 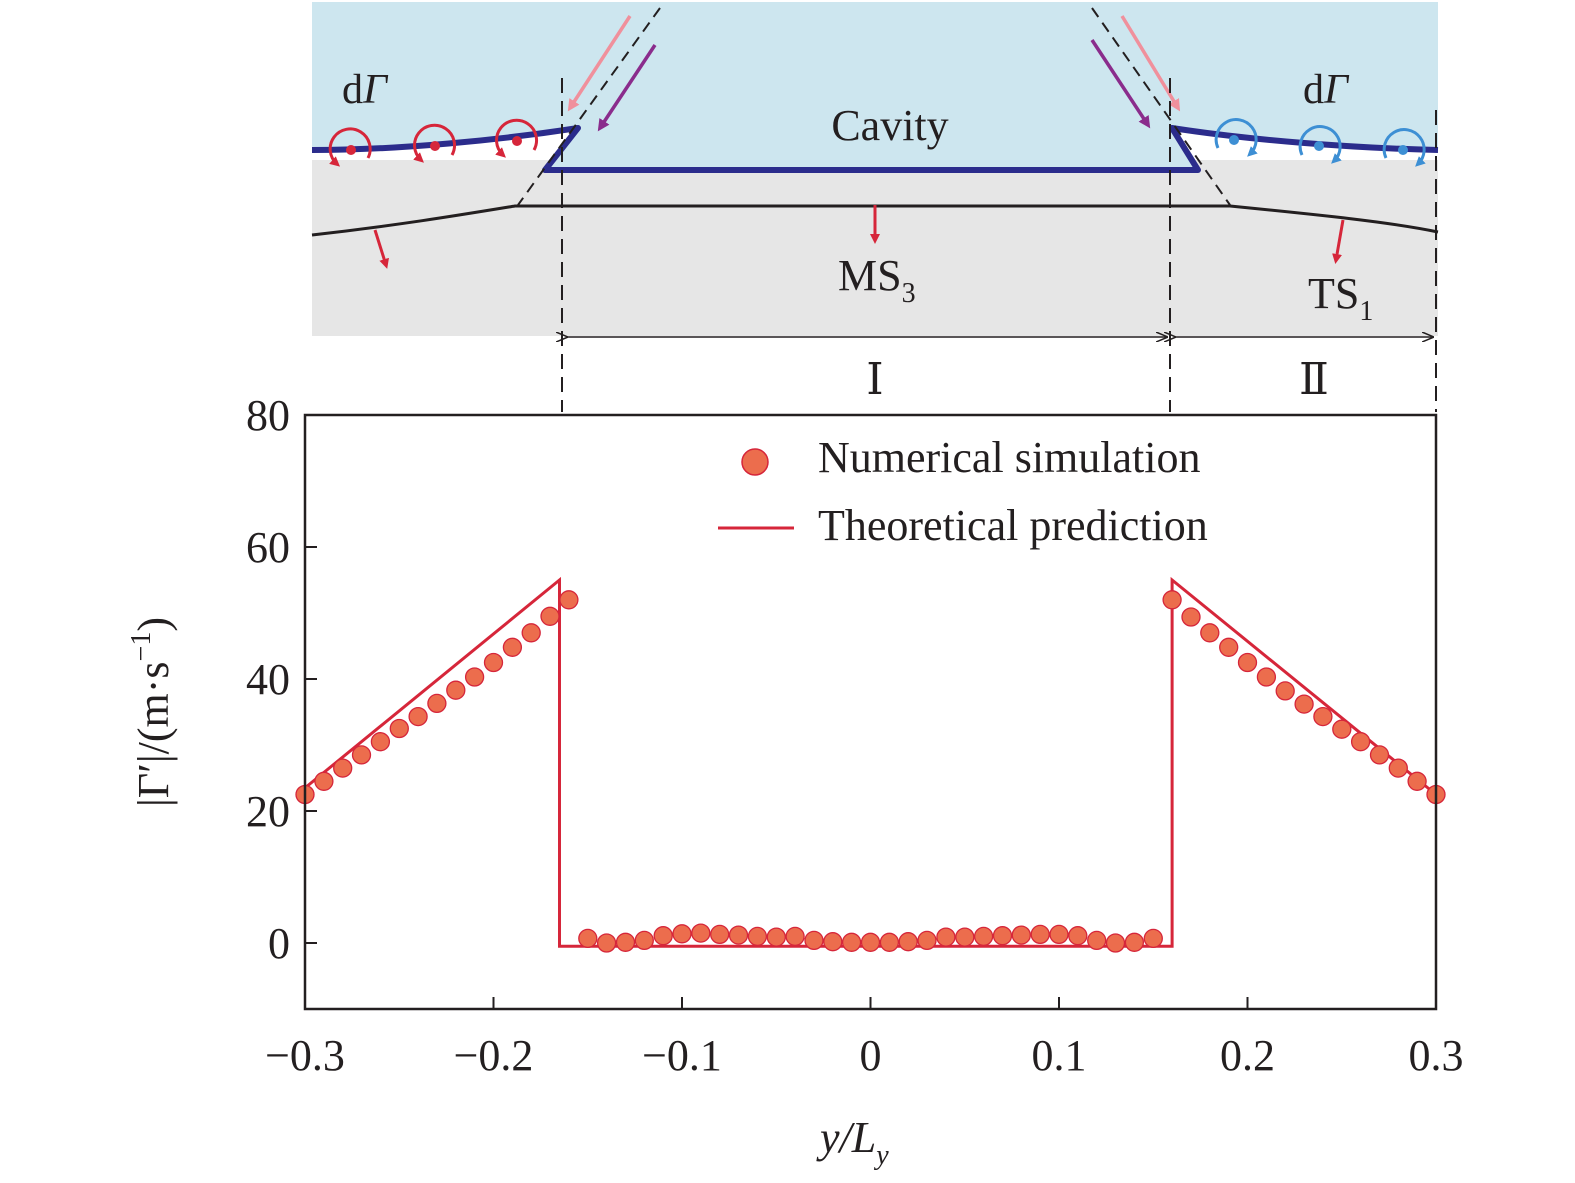 I want to click on legend-marker-simulation, so click(x=755, y=462).